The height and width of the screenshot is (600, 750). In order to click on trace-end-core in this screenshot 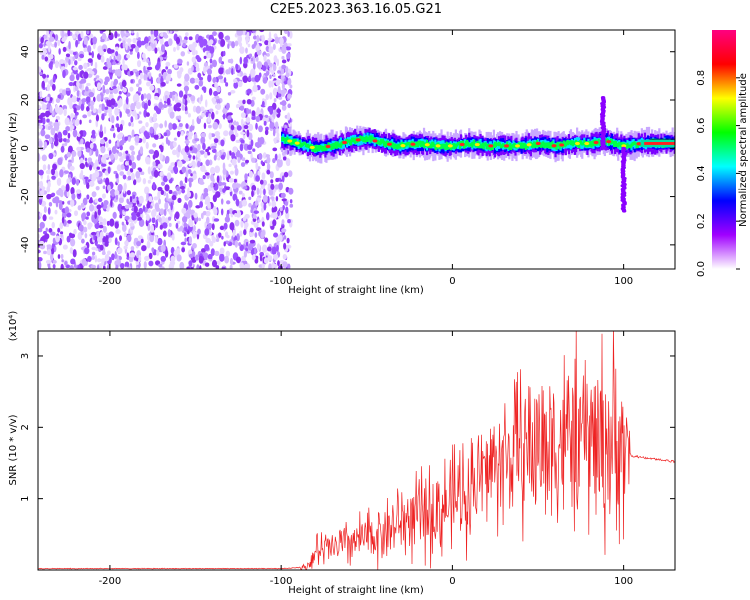, I will do `click(659, 143)`.